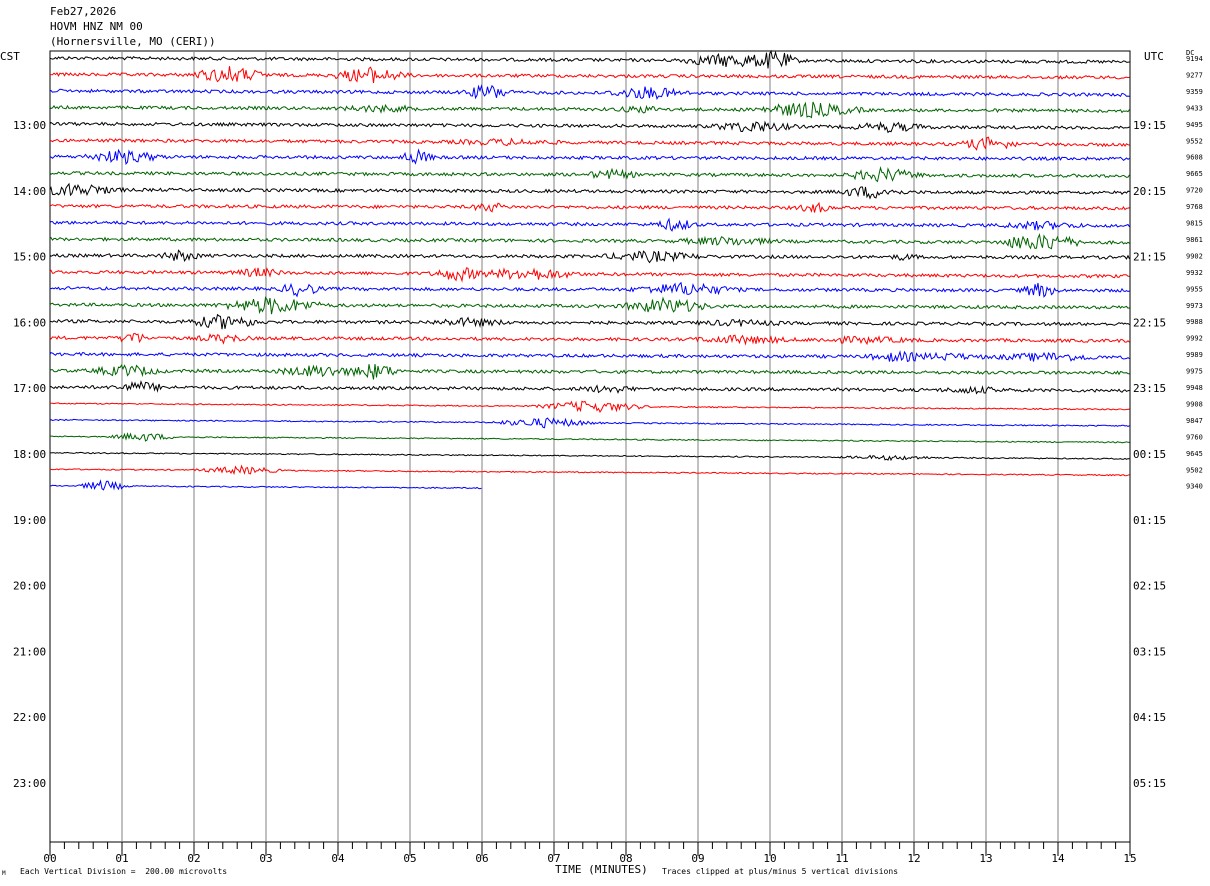 This screenshot has width=1210, height=886. I want to click on dc-offset-label: 9847, so click(1194, 421).